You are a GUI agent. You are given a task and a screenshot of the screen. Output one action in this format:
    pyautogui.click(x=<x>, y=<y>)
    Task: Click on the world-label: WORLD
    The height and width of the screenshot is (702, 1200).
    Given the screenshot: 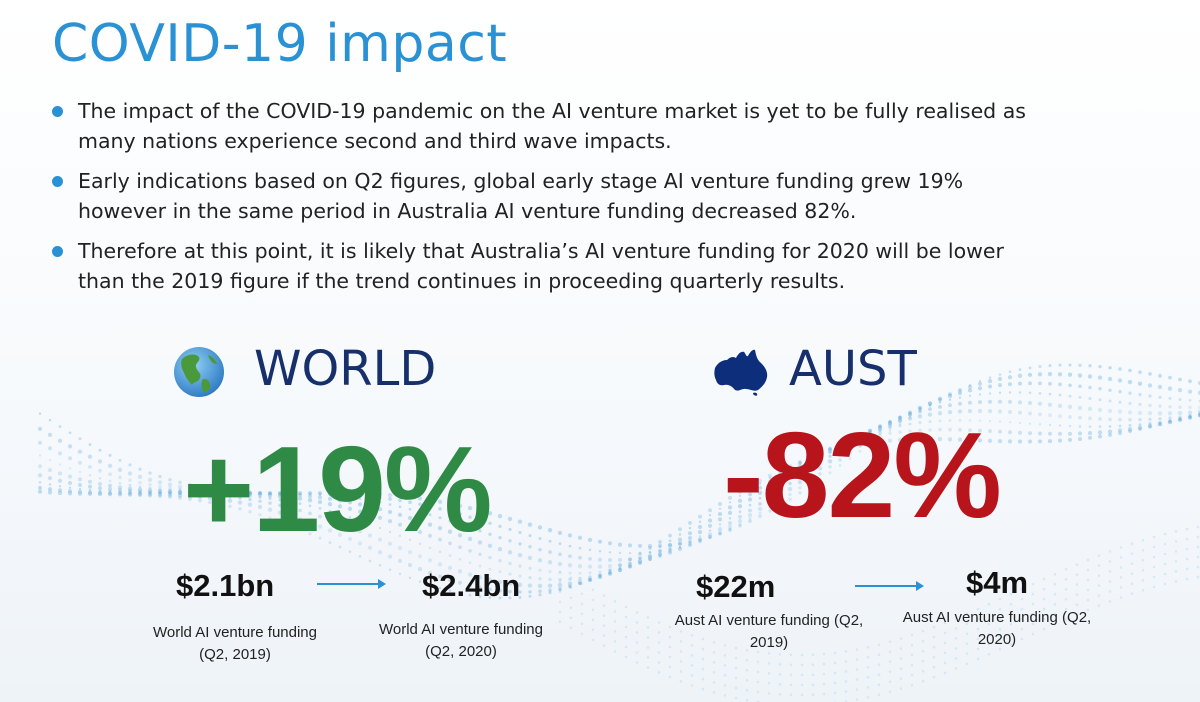 What is the action you would take?
    pyautogui.click(x=345, y=369)
    